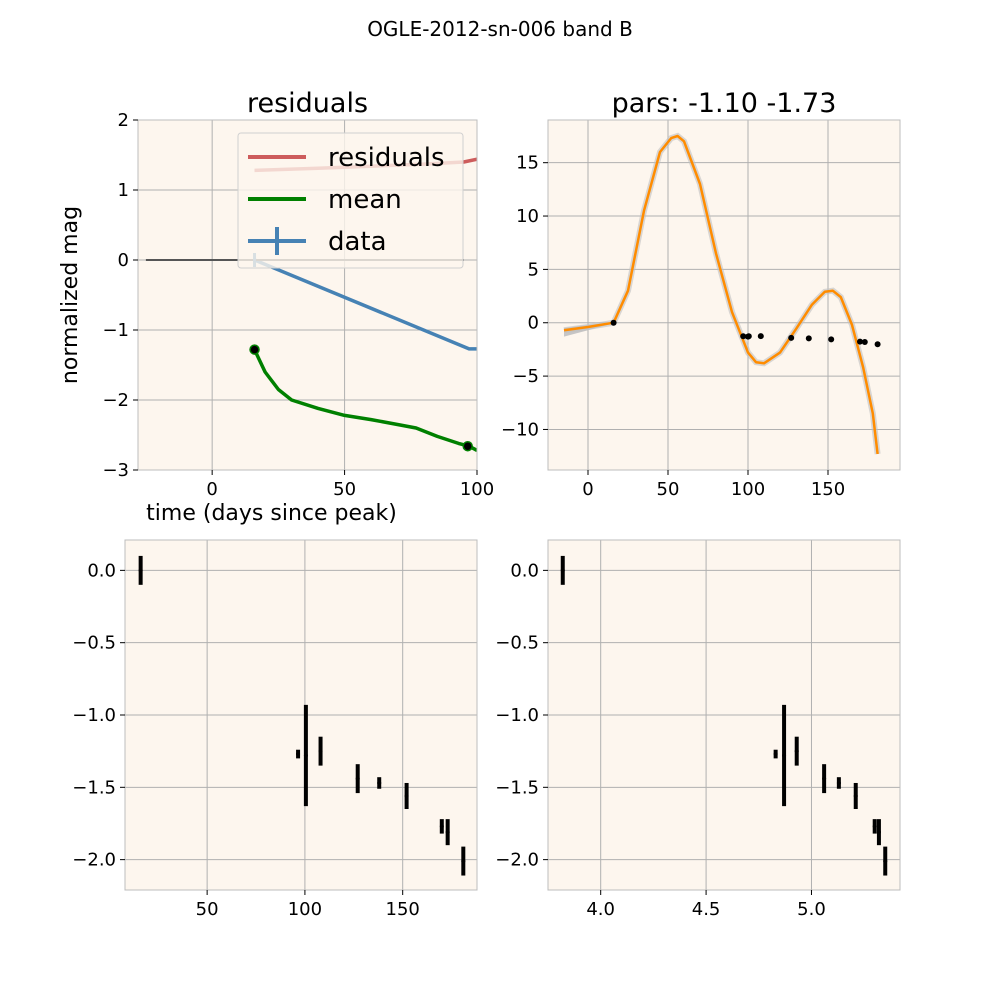 This screenshot has height=1000, width=1000. Describe the element at coordinates (123, 120) in the screenshot. I see `y-tick-label: 2` at that location.